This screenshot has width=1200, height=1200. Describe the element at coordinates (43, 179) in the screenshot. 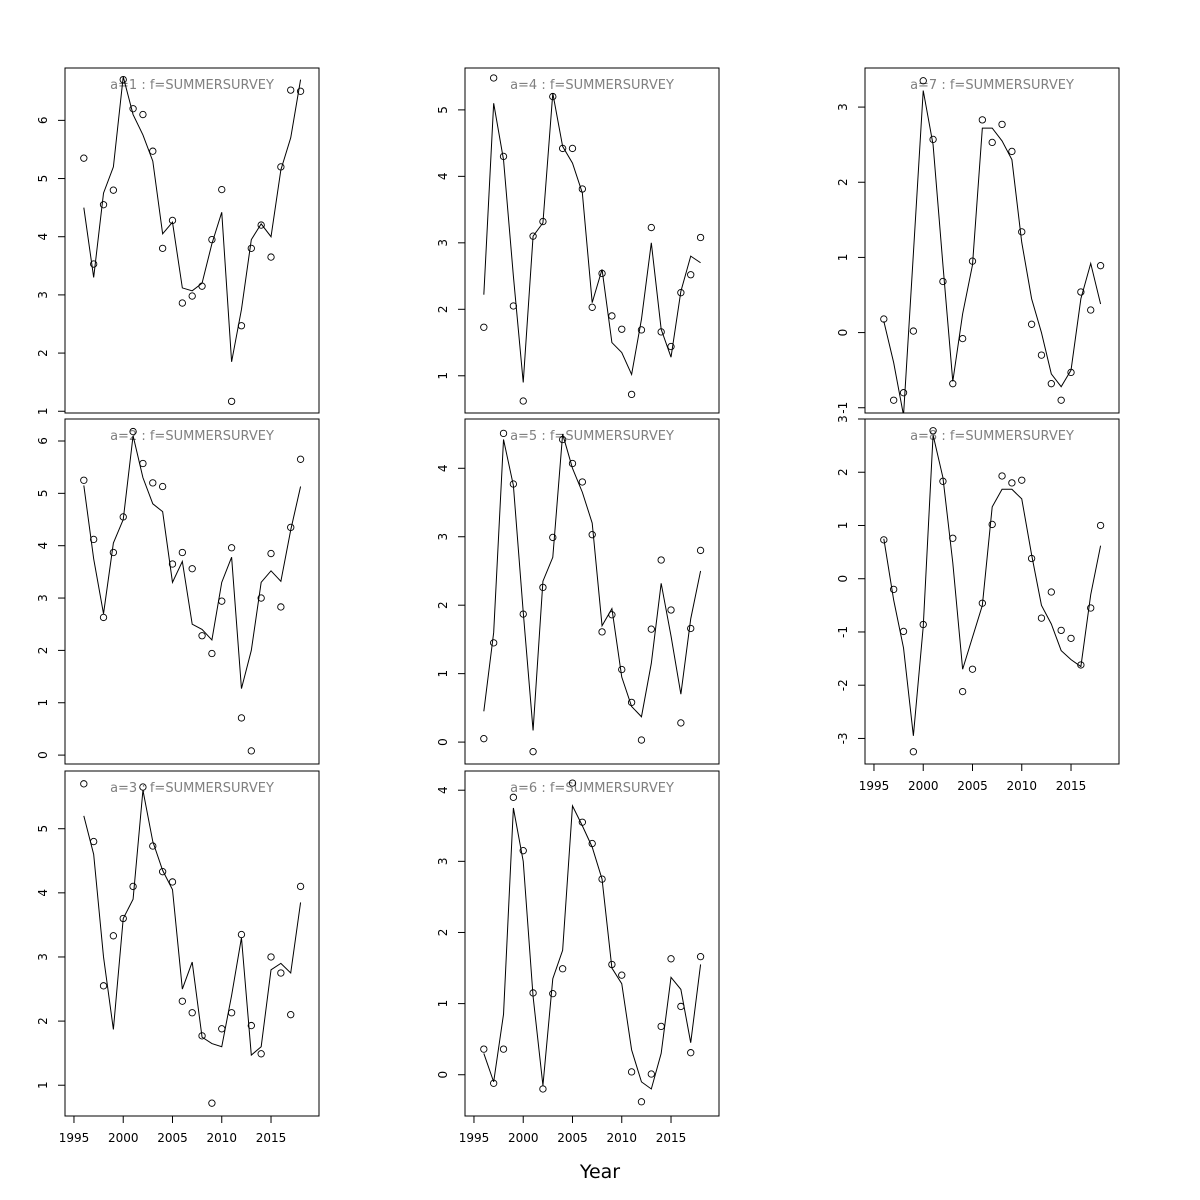

I see `y-tick-label: 5` at that location.